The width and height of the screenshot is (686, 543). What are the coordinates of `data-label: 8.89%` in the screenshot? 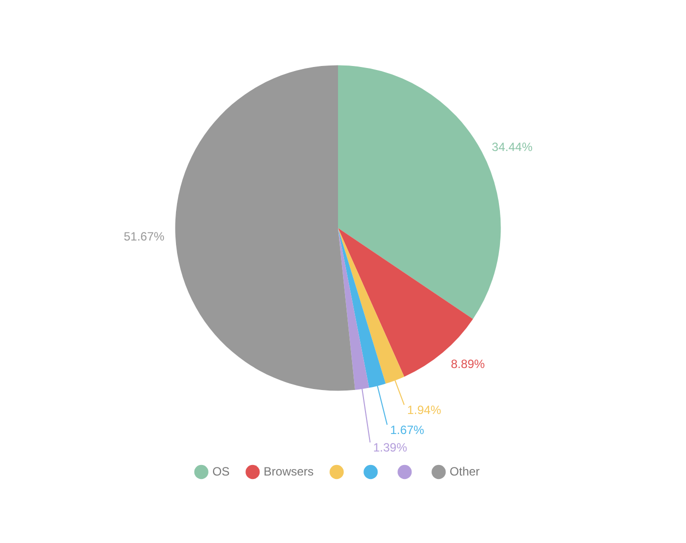 It's located at (468, 364).